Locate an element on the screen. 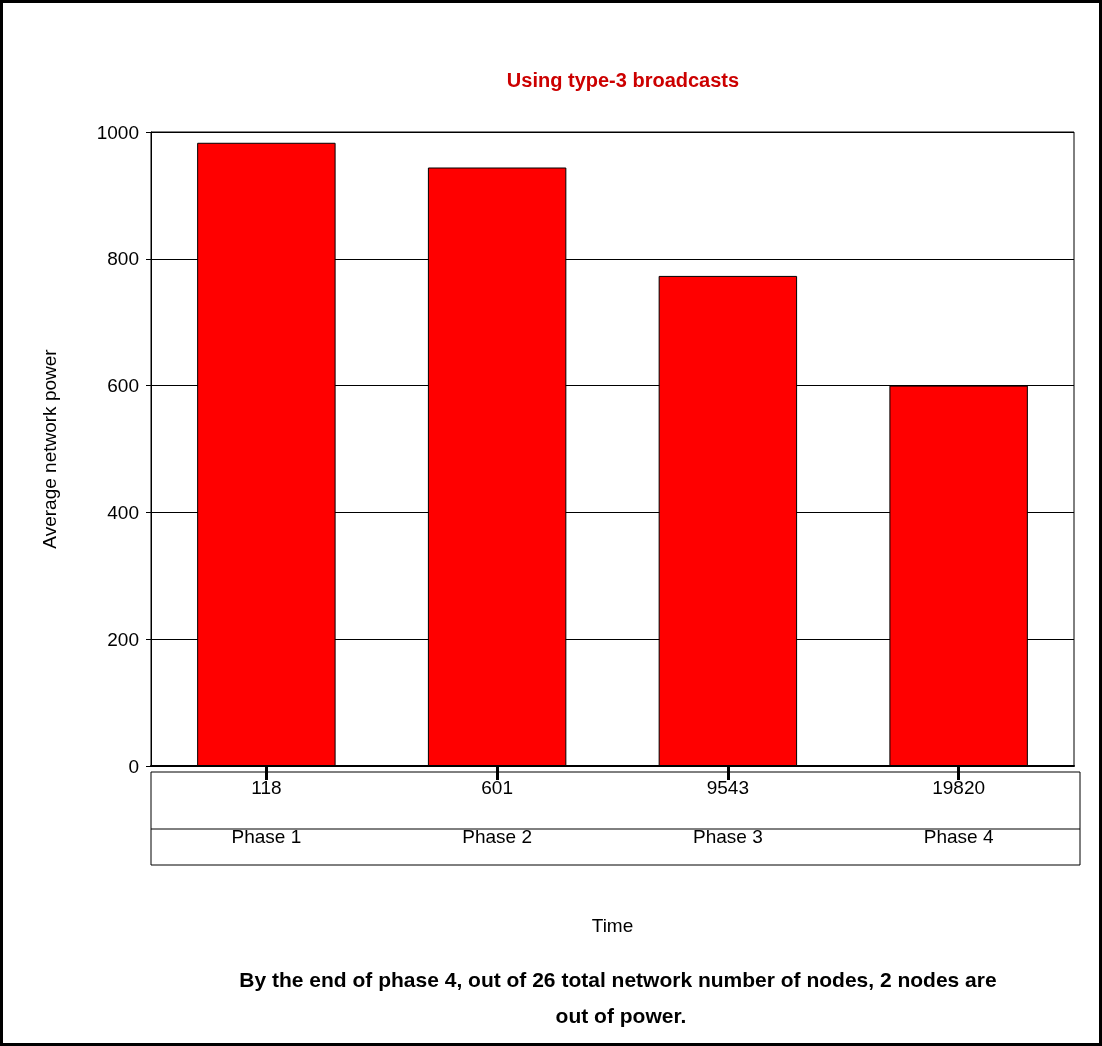  x-tick-label: Phase 3 is located at coordinates (728, 836).